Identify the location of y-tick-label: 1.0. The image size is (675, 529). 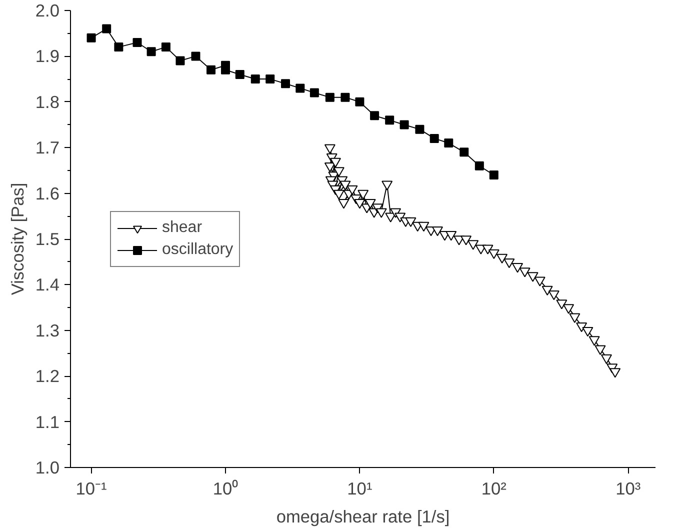
(47, 468).